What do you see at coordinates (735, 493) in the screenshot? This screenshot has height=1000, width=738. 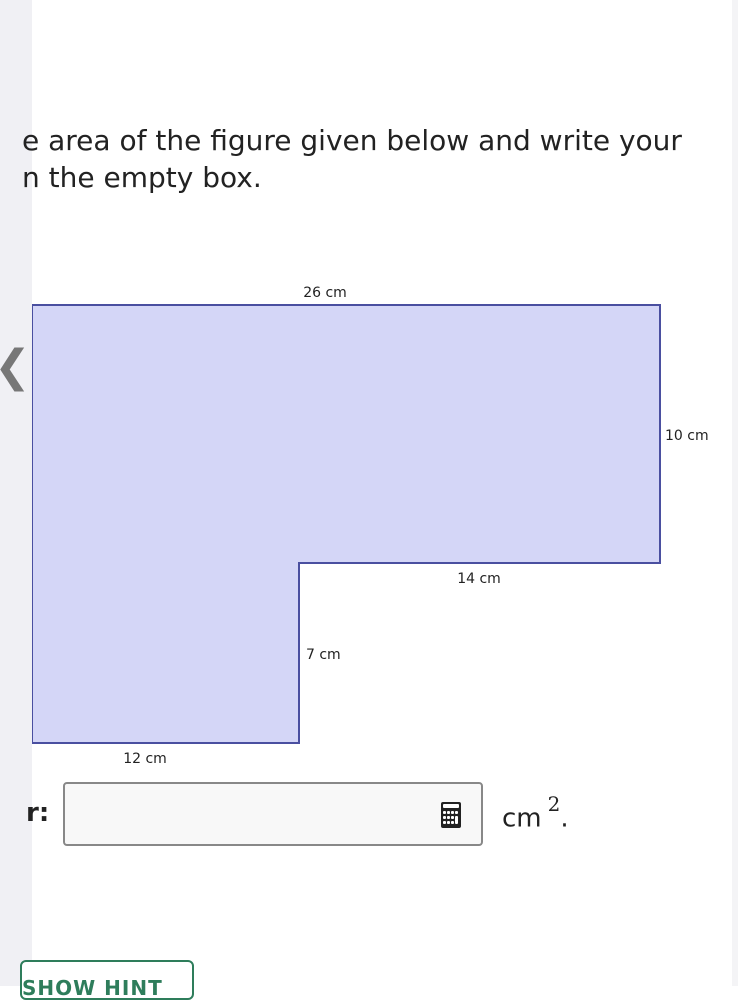 I see `right-edge` at bounding box center [735, 493].